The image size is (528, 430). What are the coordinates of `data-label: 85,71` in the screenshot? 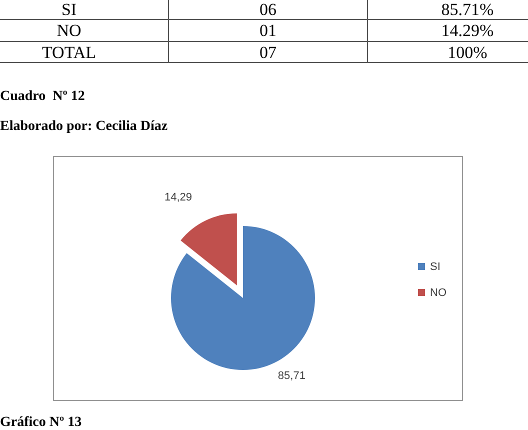 It's located at (292, 376).